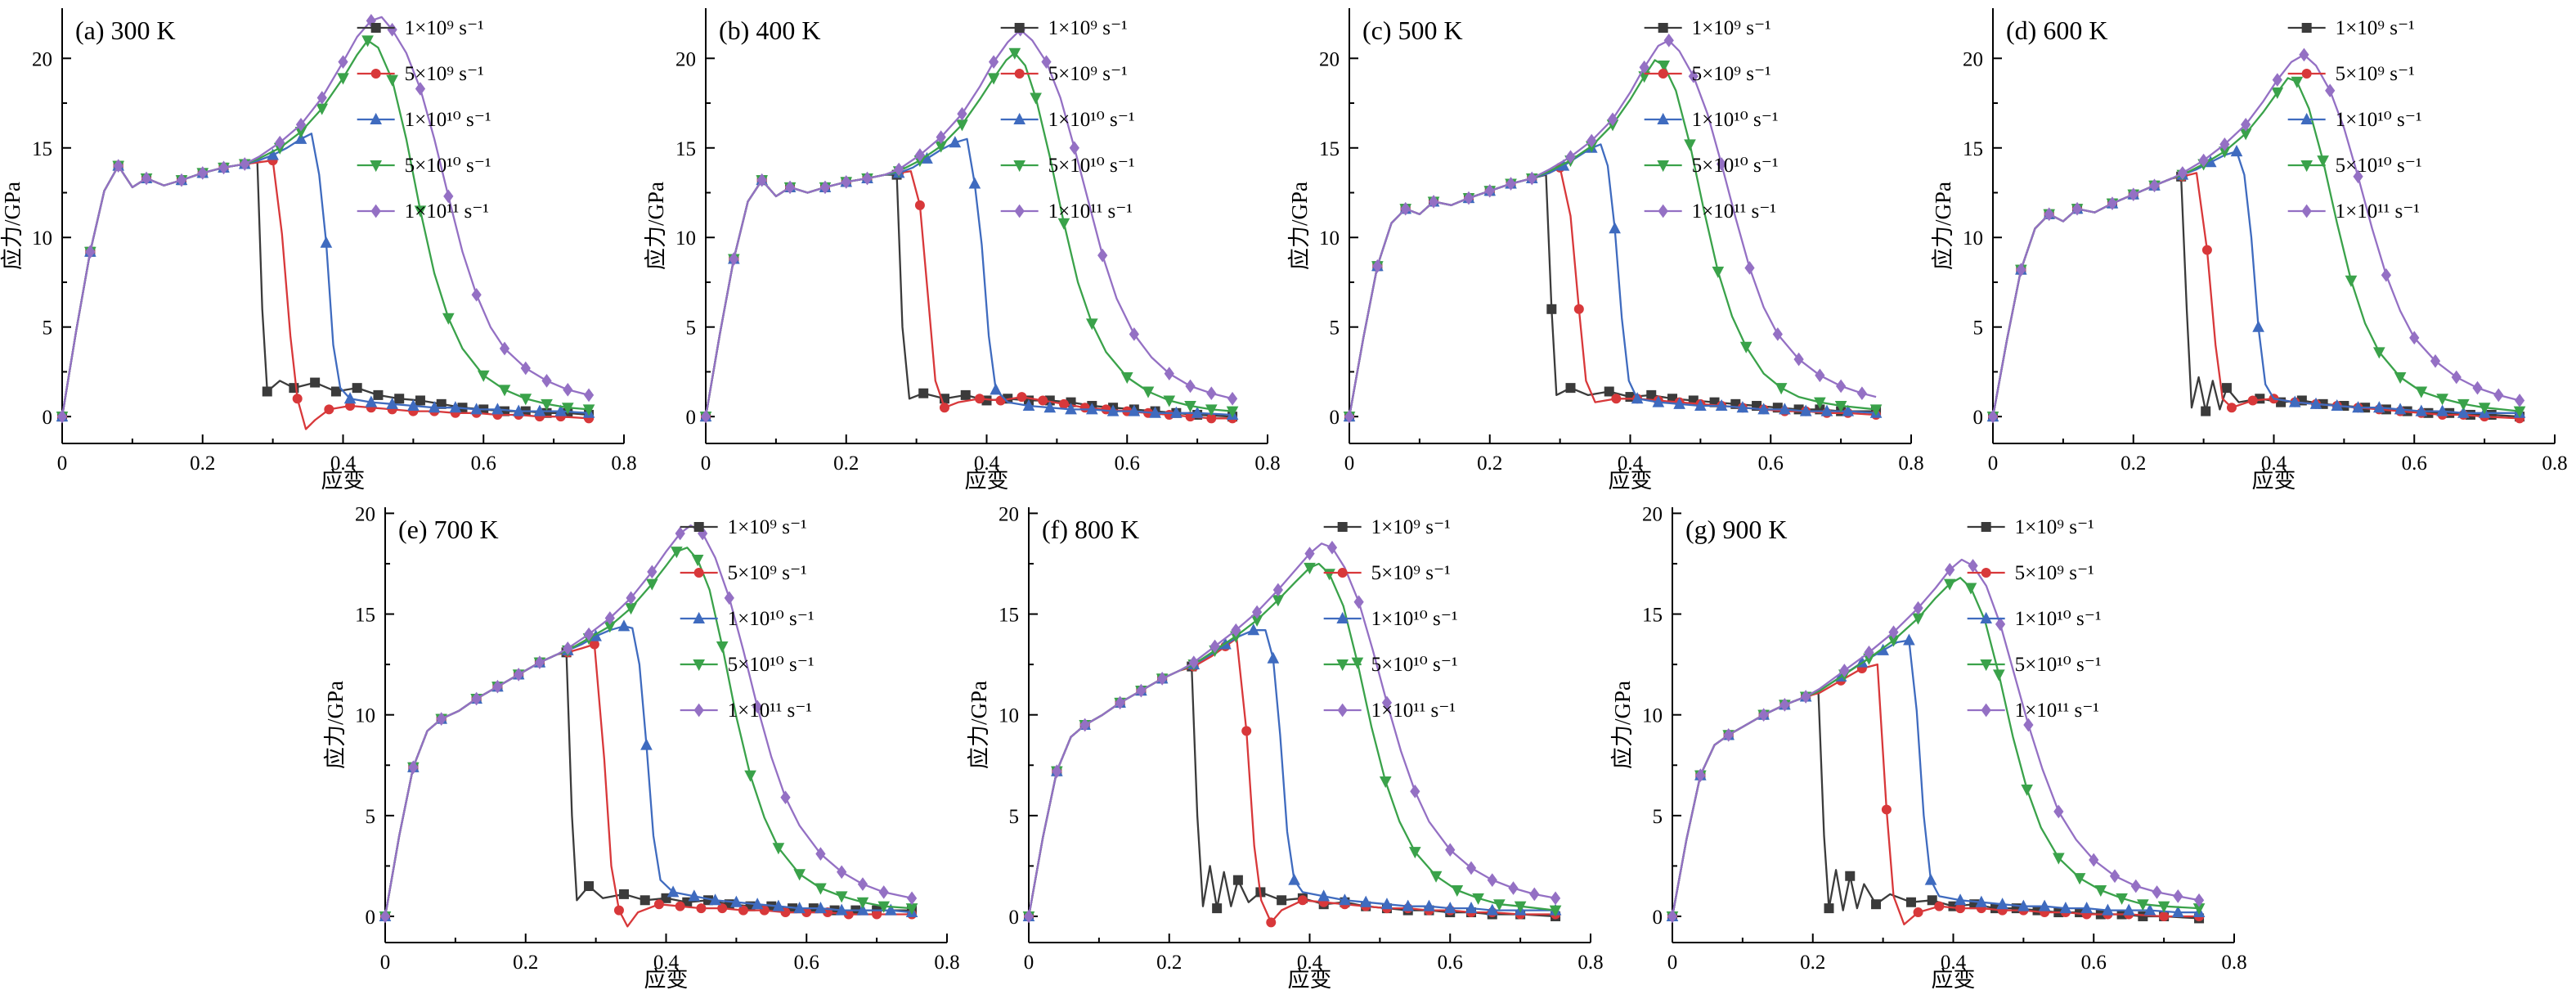 The image size is (2576, 999). What do you see at coordinates (1309, 963) in the screenshot?
I see `svg-text: 0.4` at bounding box center [1309, 963].